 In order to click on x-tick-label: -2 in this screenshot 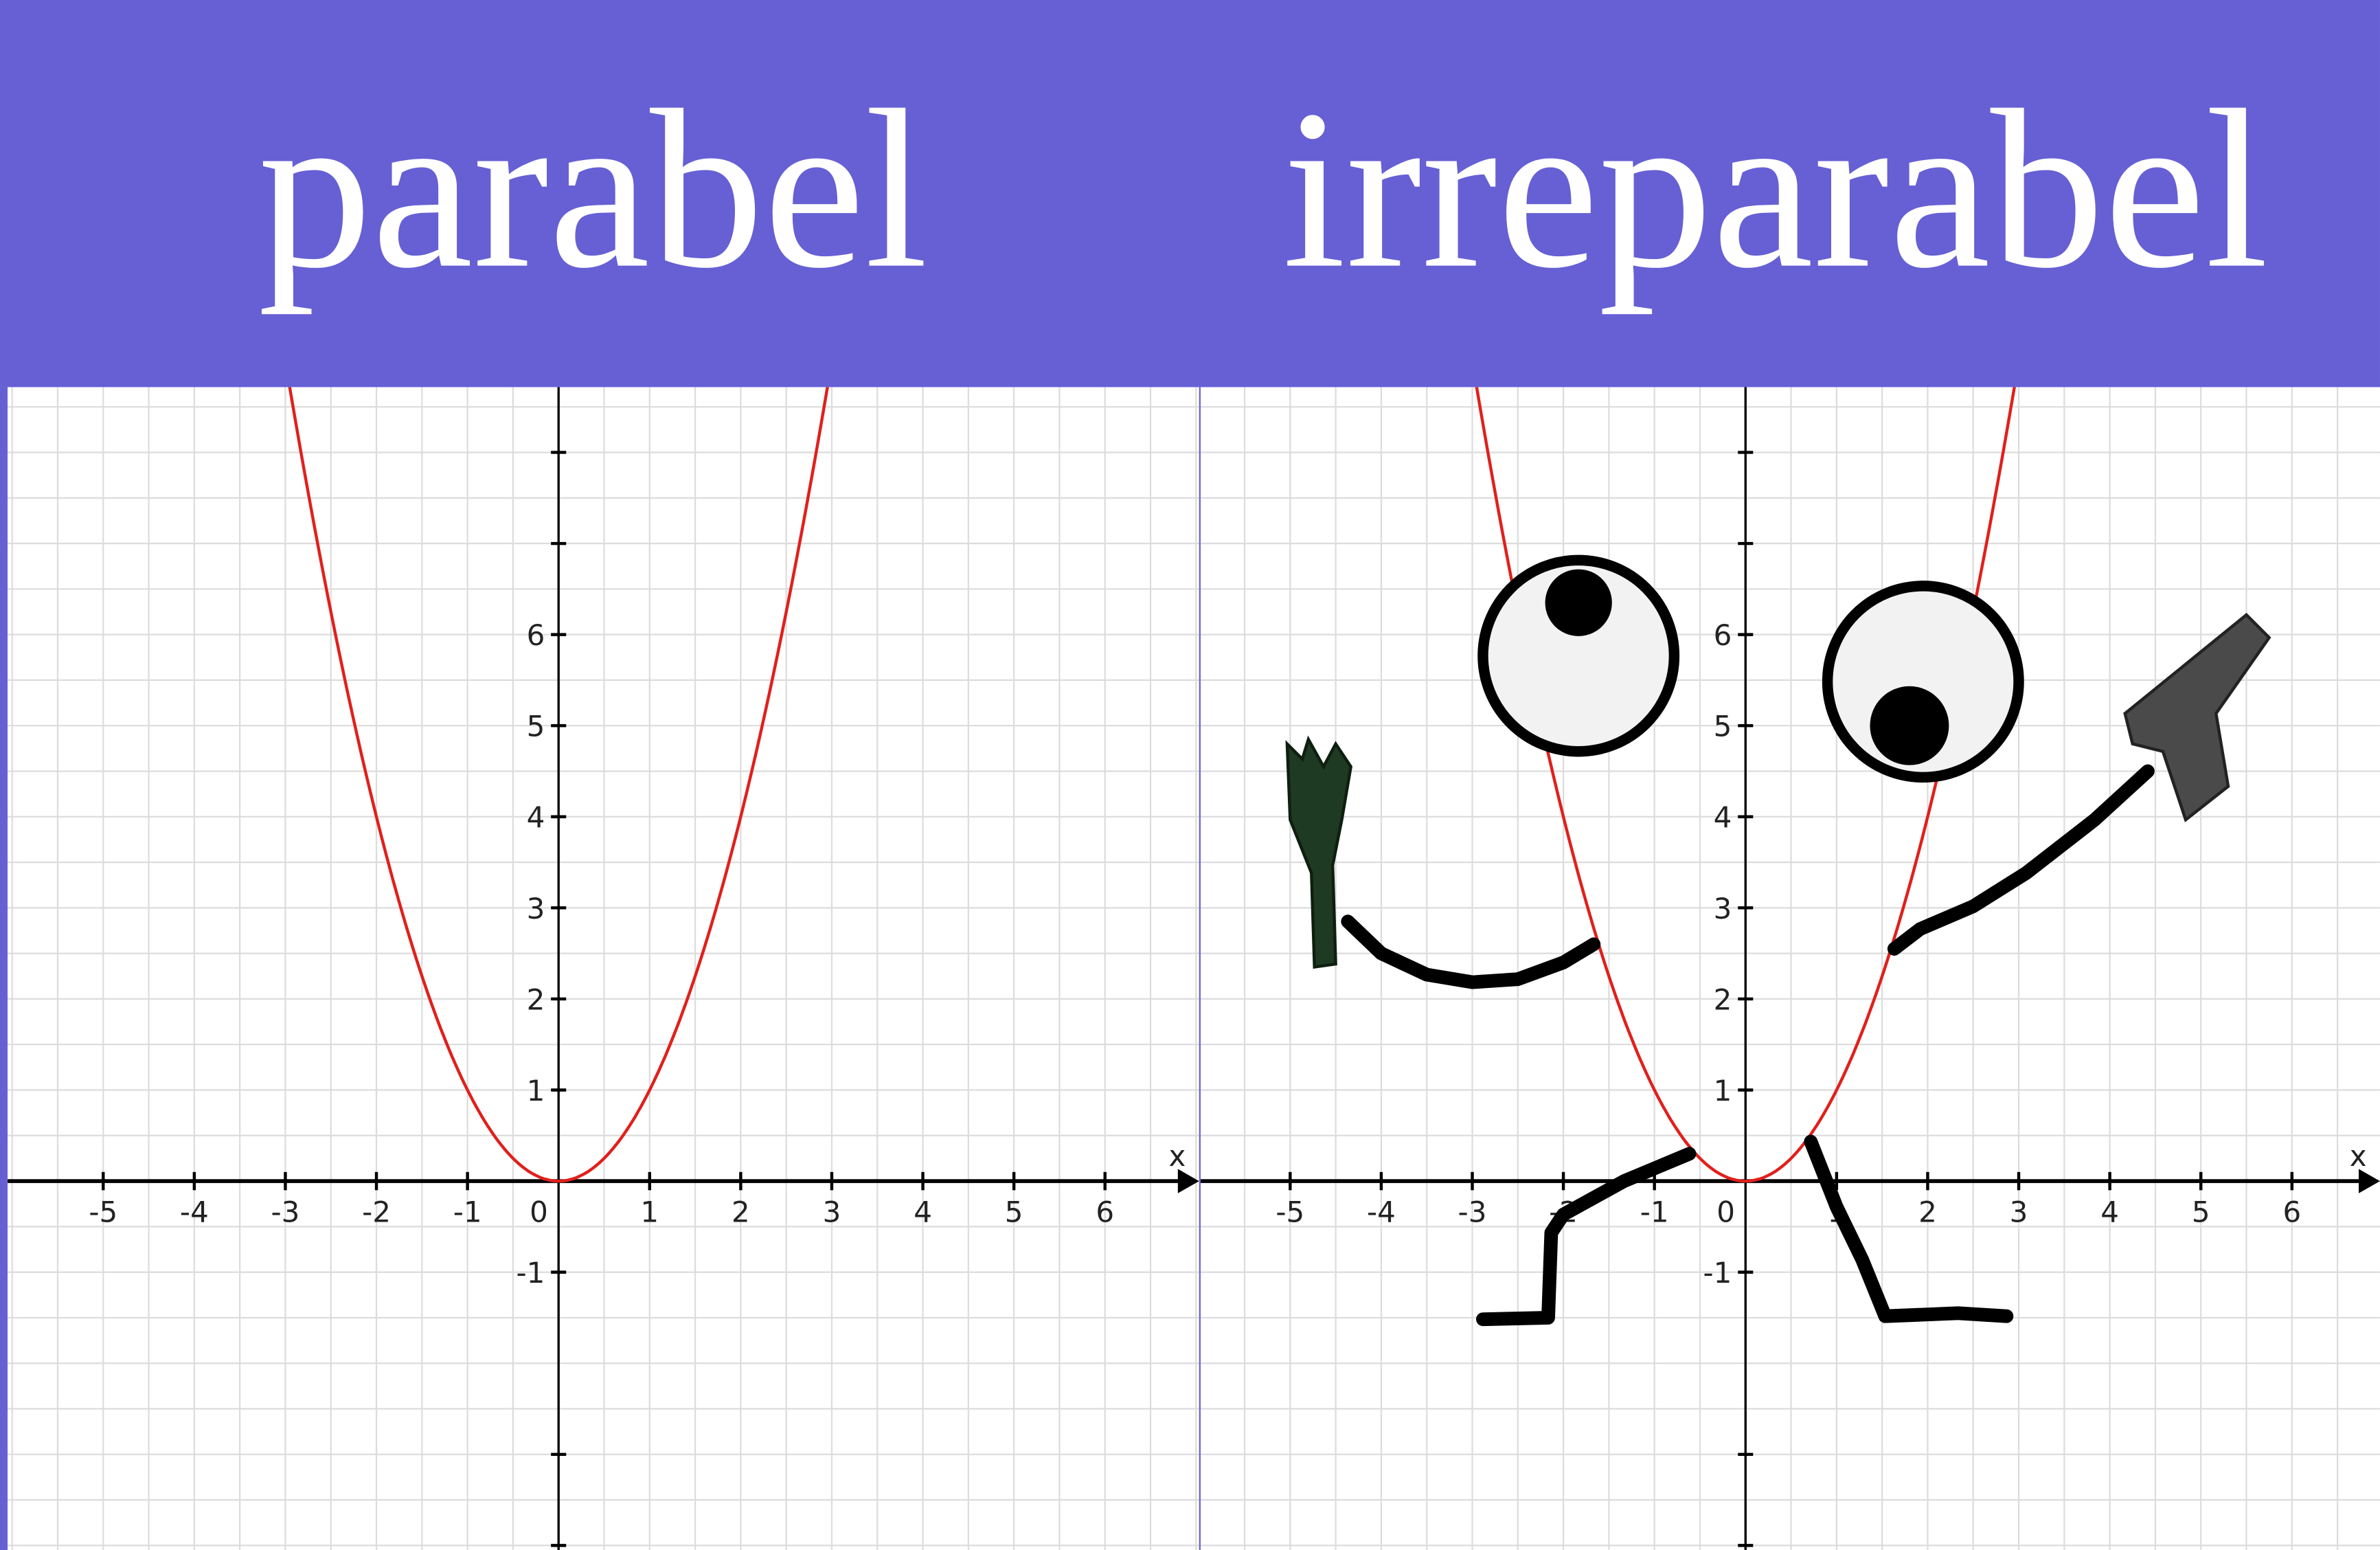, I will do `click(376, 1212)`.